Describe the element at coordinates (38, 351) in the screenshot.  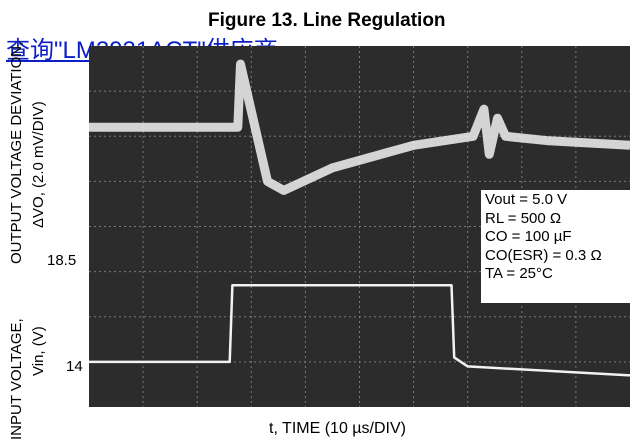
I see `input-ylabel-line2: Vin, (V)` at that location.